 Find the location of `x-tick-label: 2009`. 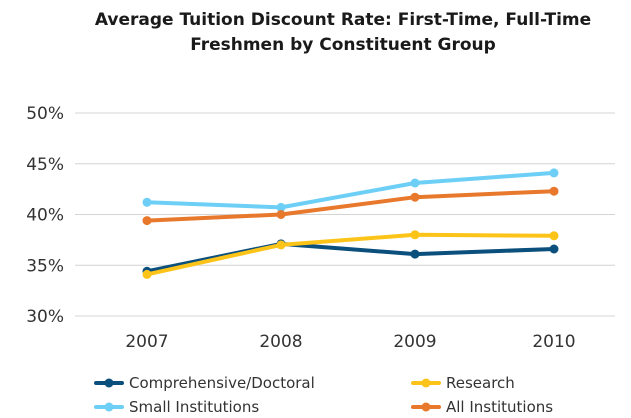

x-tick-label: 2009 is located at coordinates (414, 342).